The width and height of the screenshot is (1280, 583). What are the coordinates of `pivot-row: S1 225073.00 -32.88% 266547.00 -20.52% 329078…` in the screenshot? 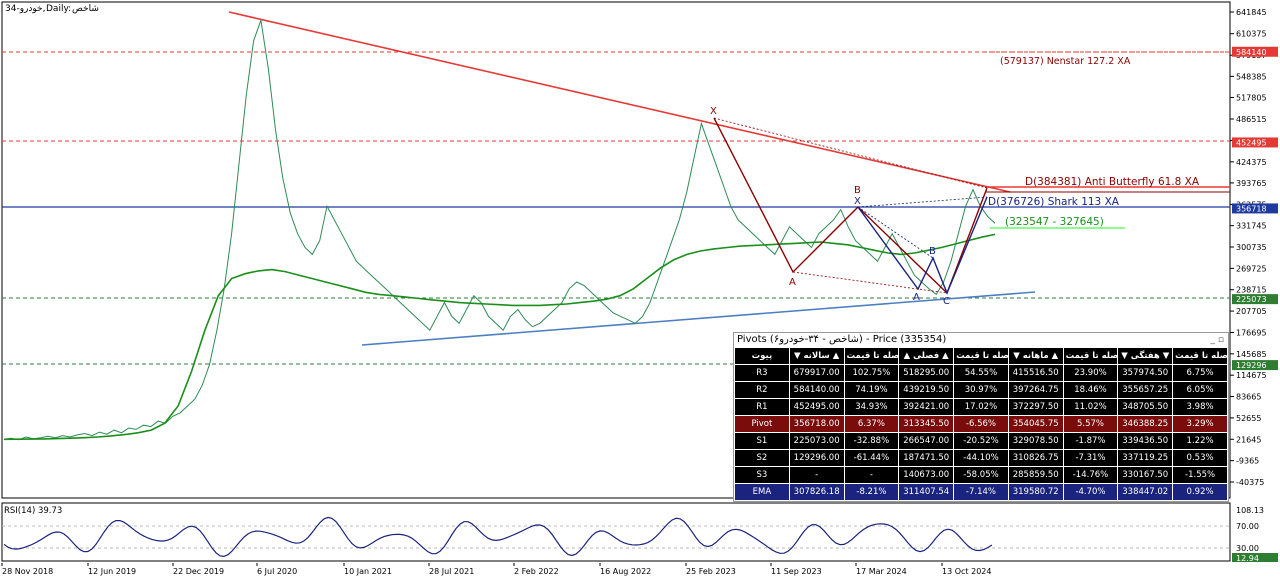 It's located at (981, 441).